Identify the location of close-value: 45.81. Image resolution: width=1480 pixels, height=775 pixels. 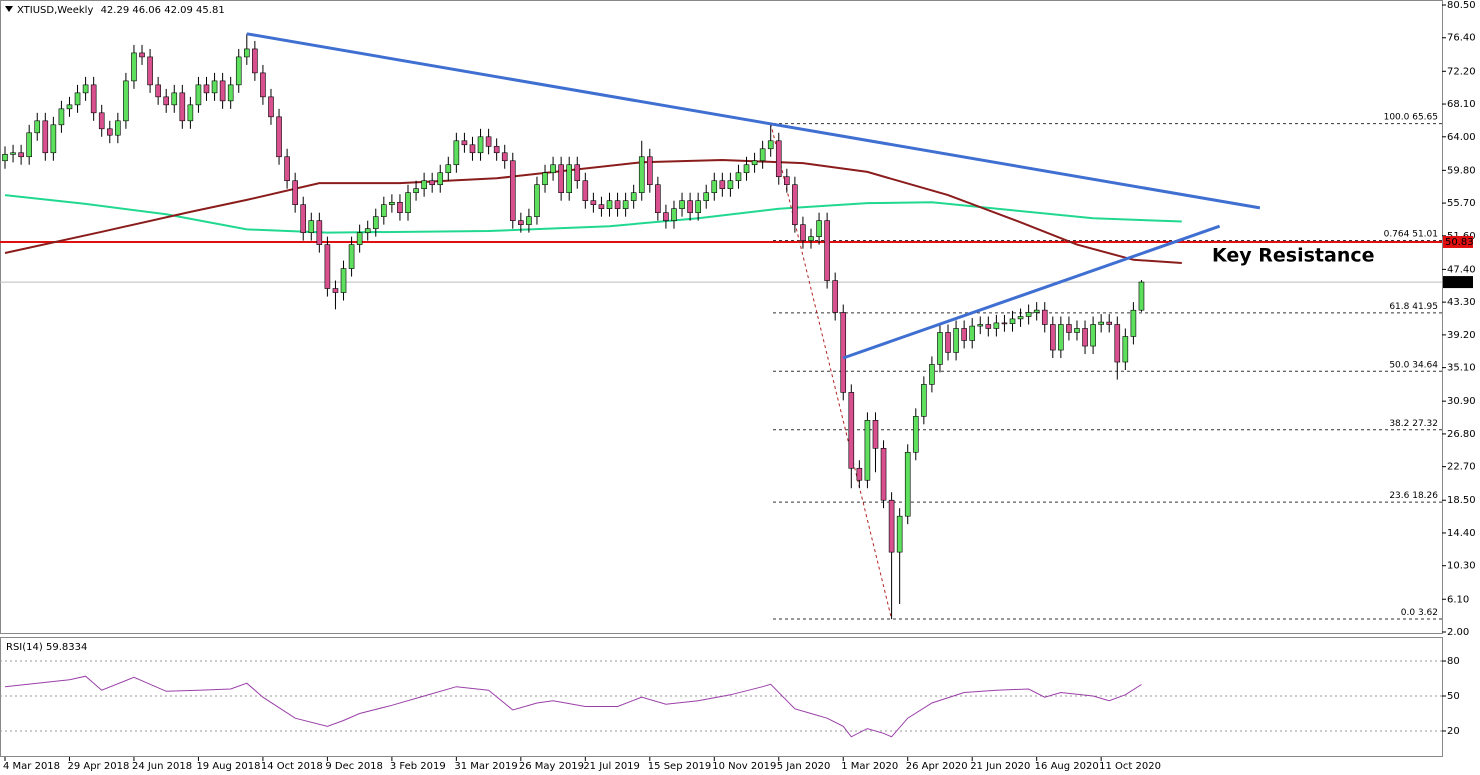
(210, 10).